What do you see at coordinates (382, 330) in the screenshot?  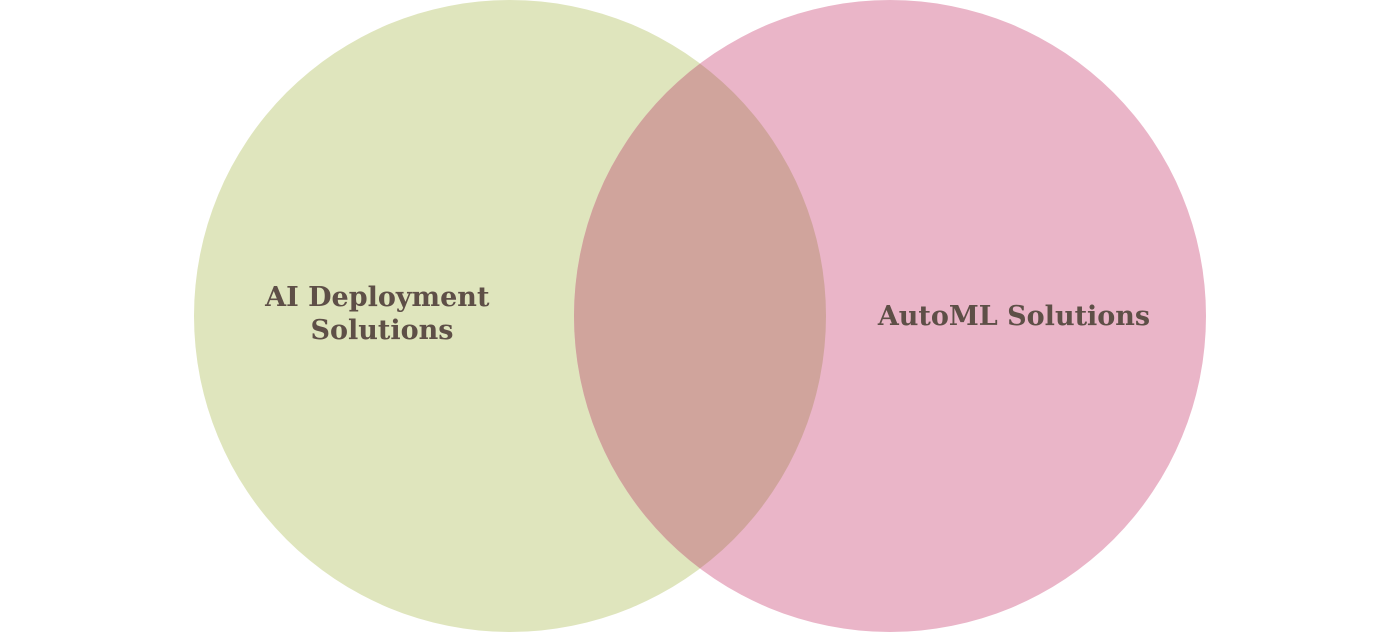 I see `ai-deployment-label-line-2: Solutions` at bounding box center [382, 330].